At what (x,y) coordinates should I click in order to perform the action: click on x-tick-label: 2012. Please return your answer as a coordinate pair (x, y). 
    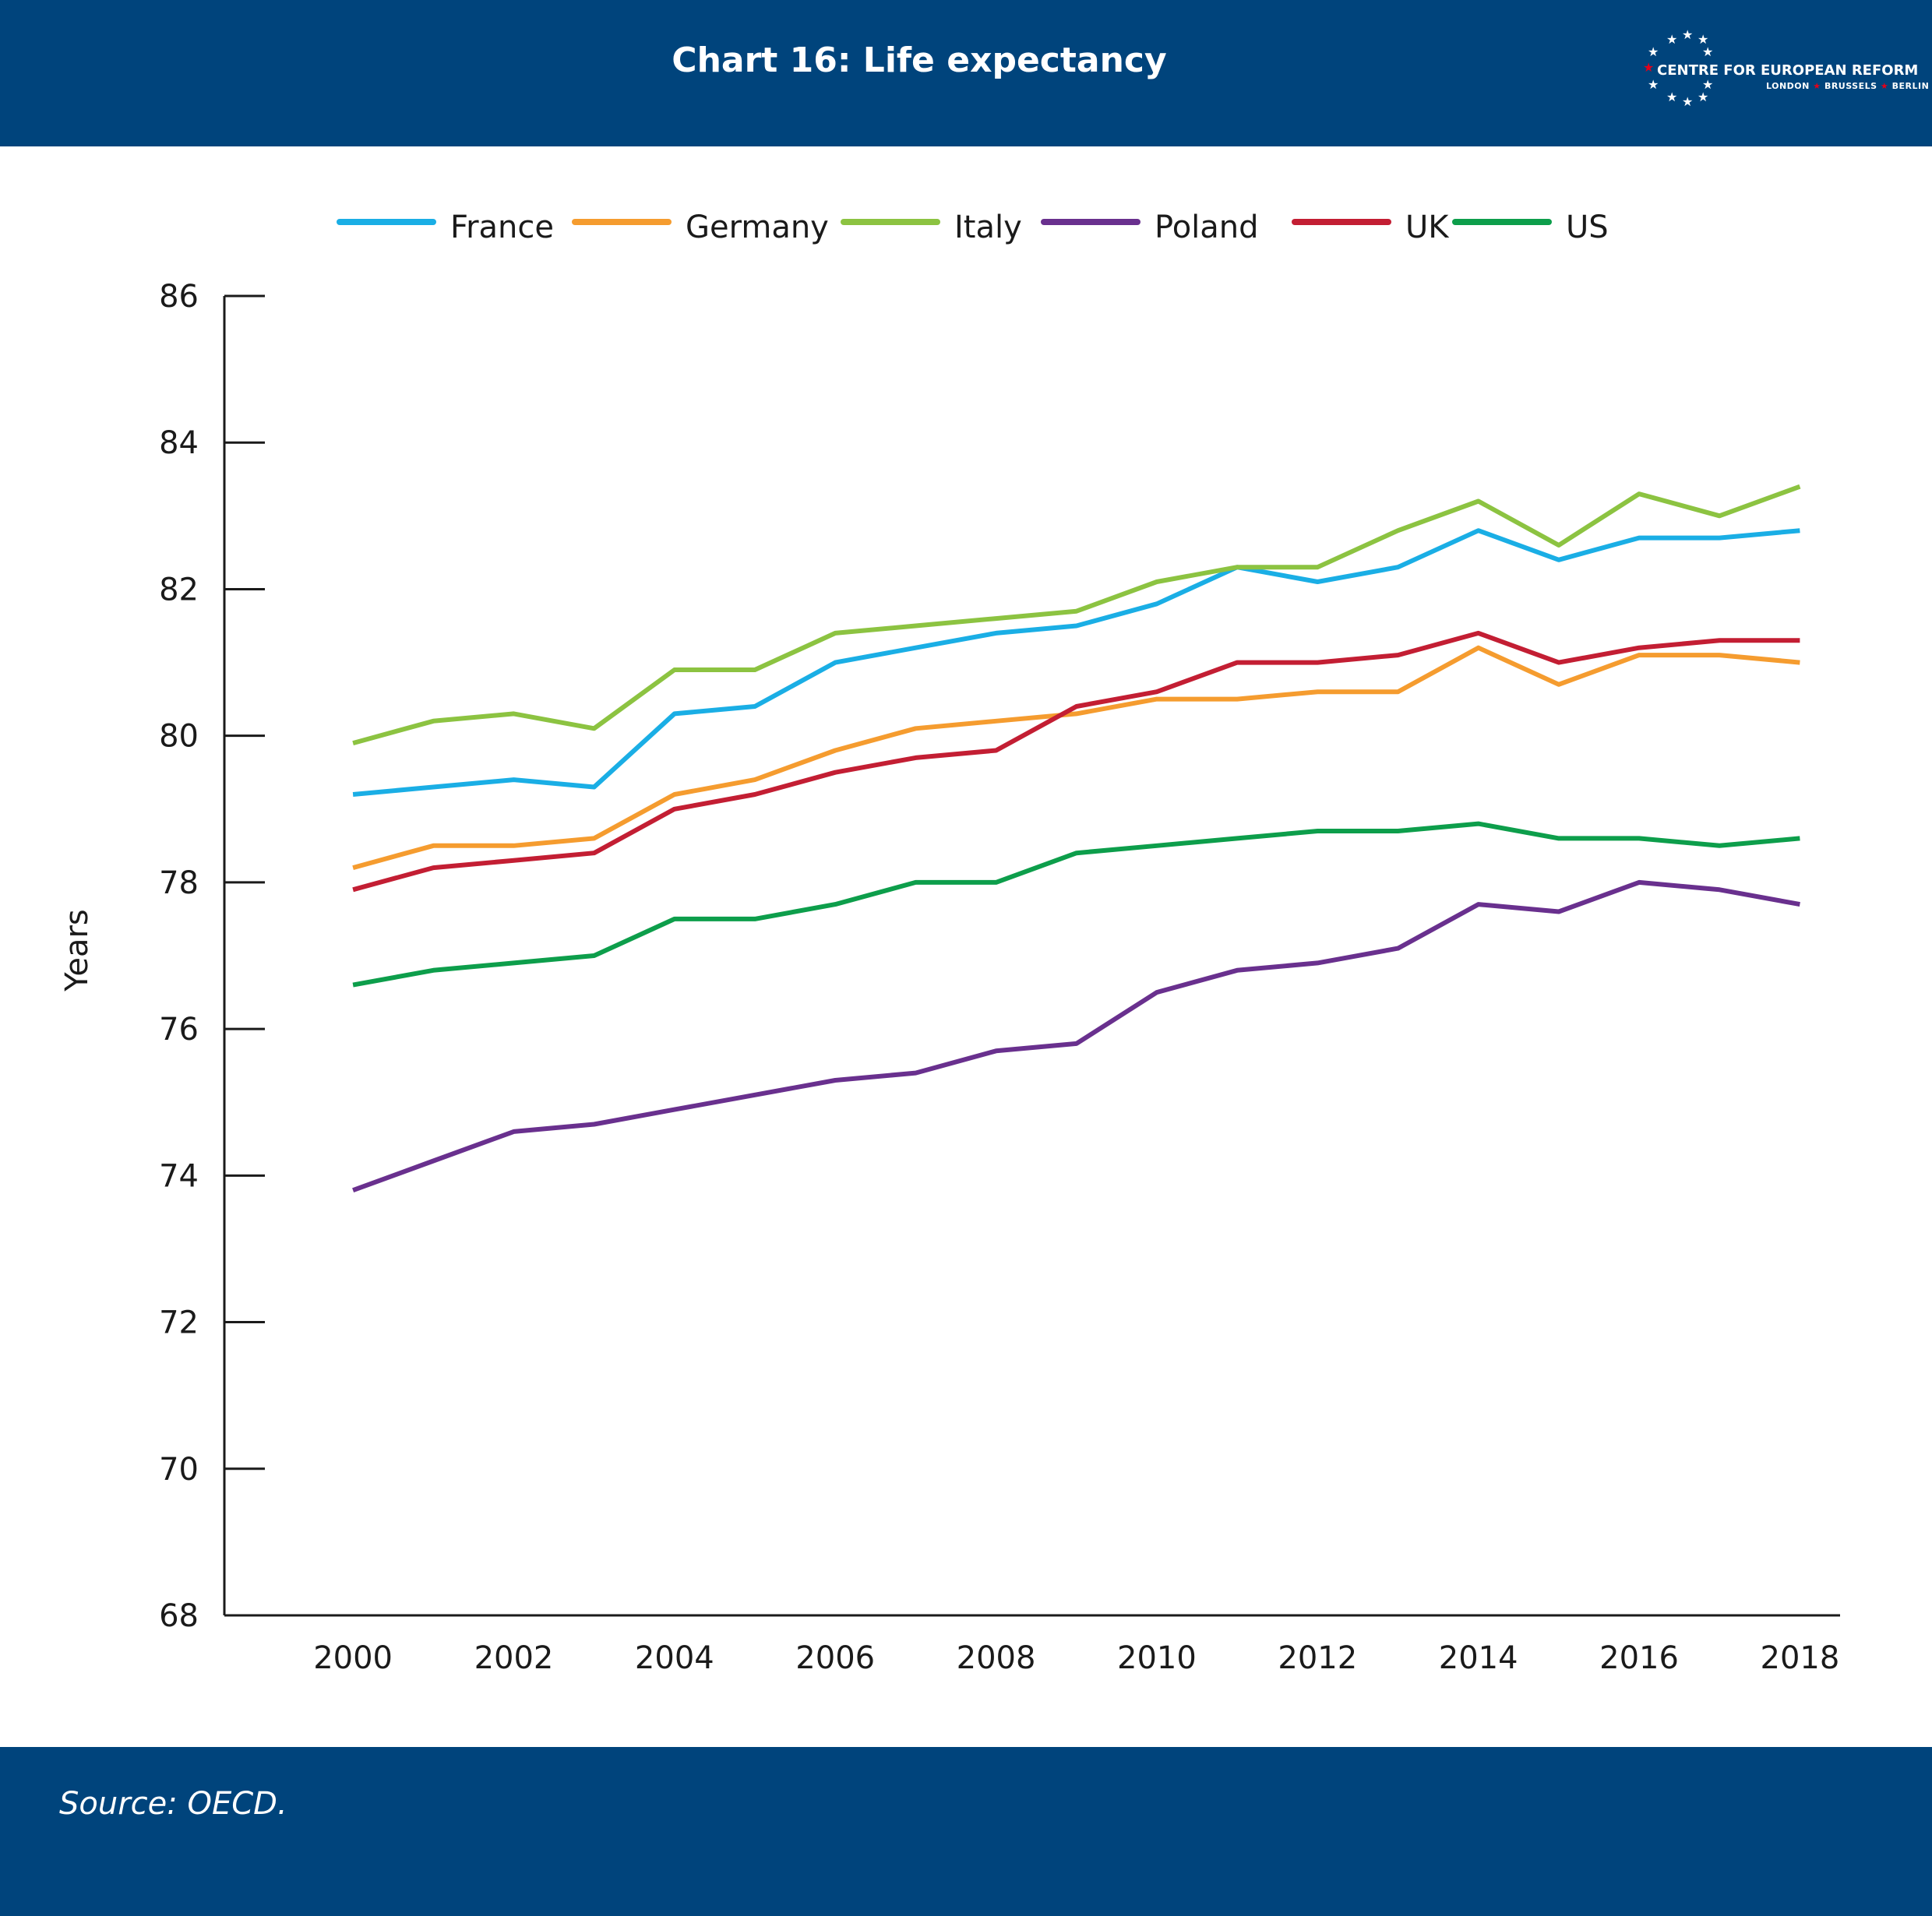
    Looking at the image, I should click on (1317, 1658).